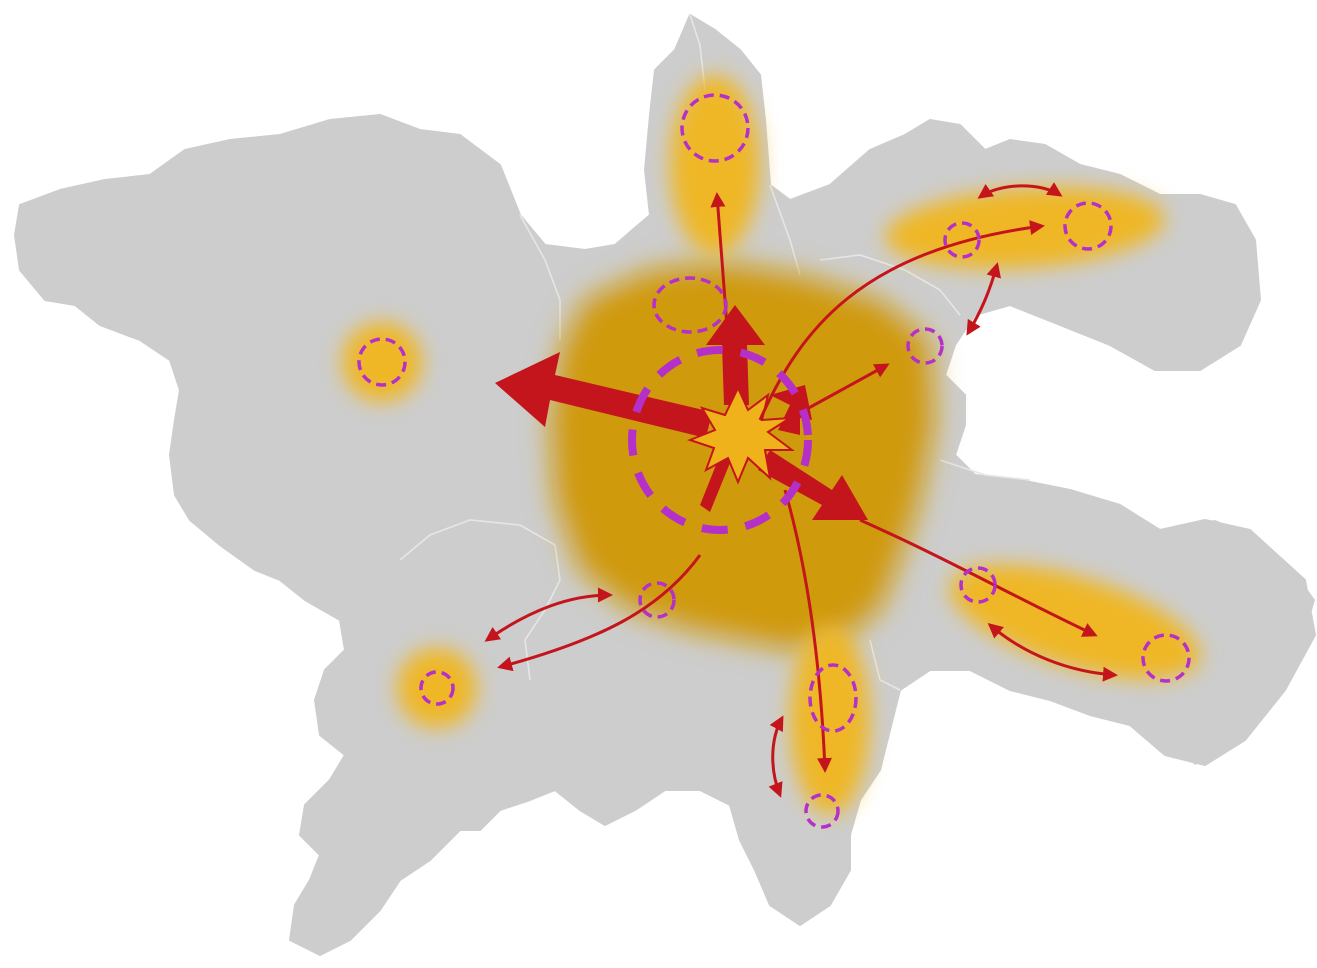 The height and width of the screenshot is (968, 1317). I want to click on west-outflow-arrow, so click(603, 395).